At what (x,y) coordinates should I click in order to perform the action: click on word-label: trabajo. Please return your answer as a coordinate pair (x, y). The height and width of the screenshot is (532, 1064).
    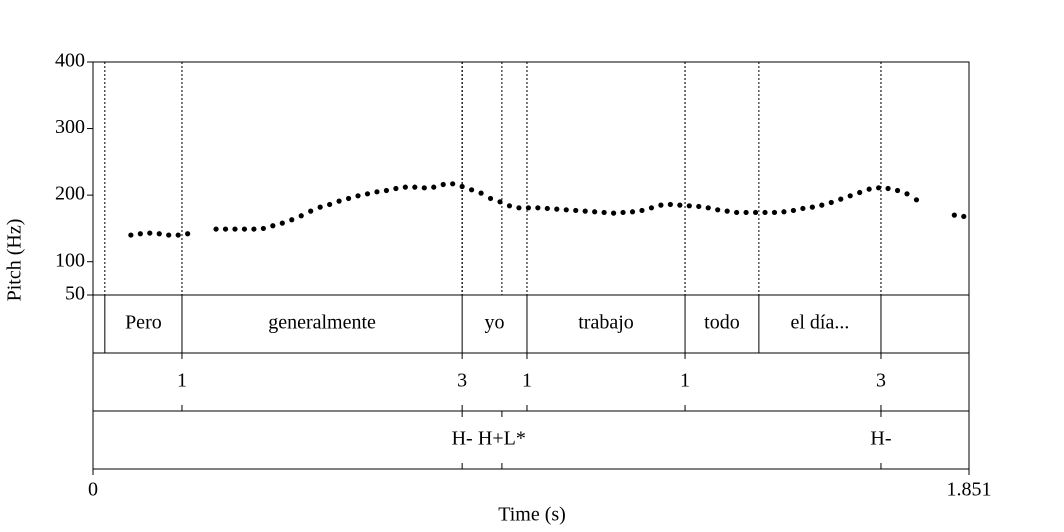
    Looking at the image, I should click on (606, 323).